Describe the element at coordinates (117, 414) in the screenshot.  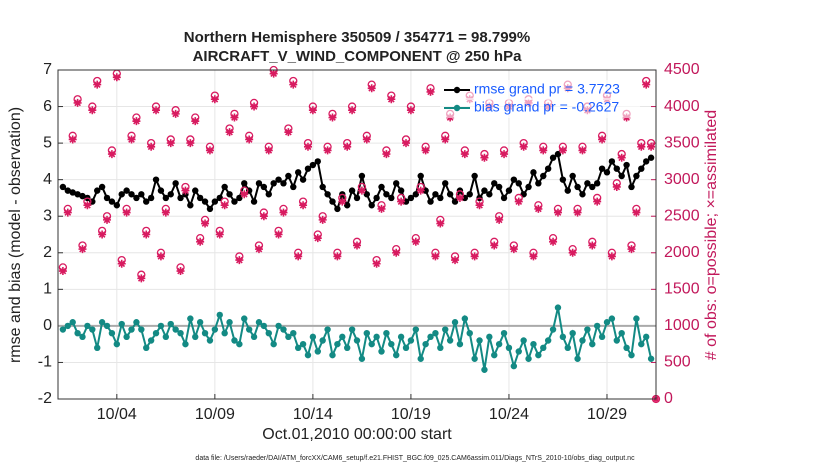
I see `x-tick-label: 10/04` at that location.